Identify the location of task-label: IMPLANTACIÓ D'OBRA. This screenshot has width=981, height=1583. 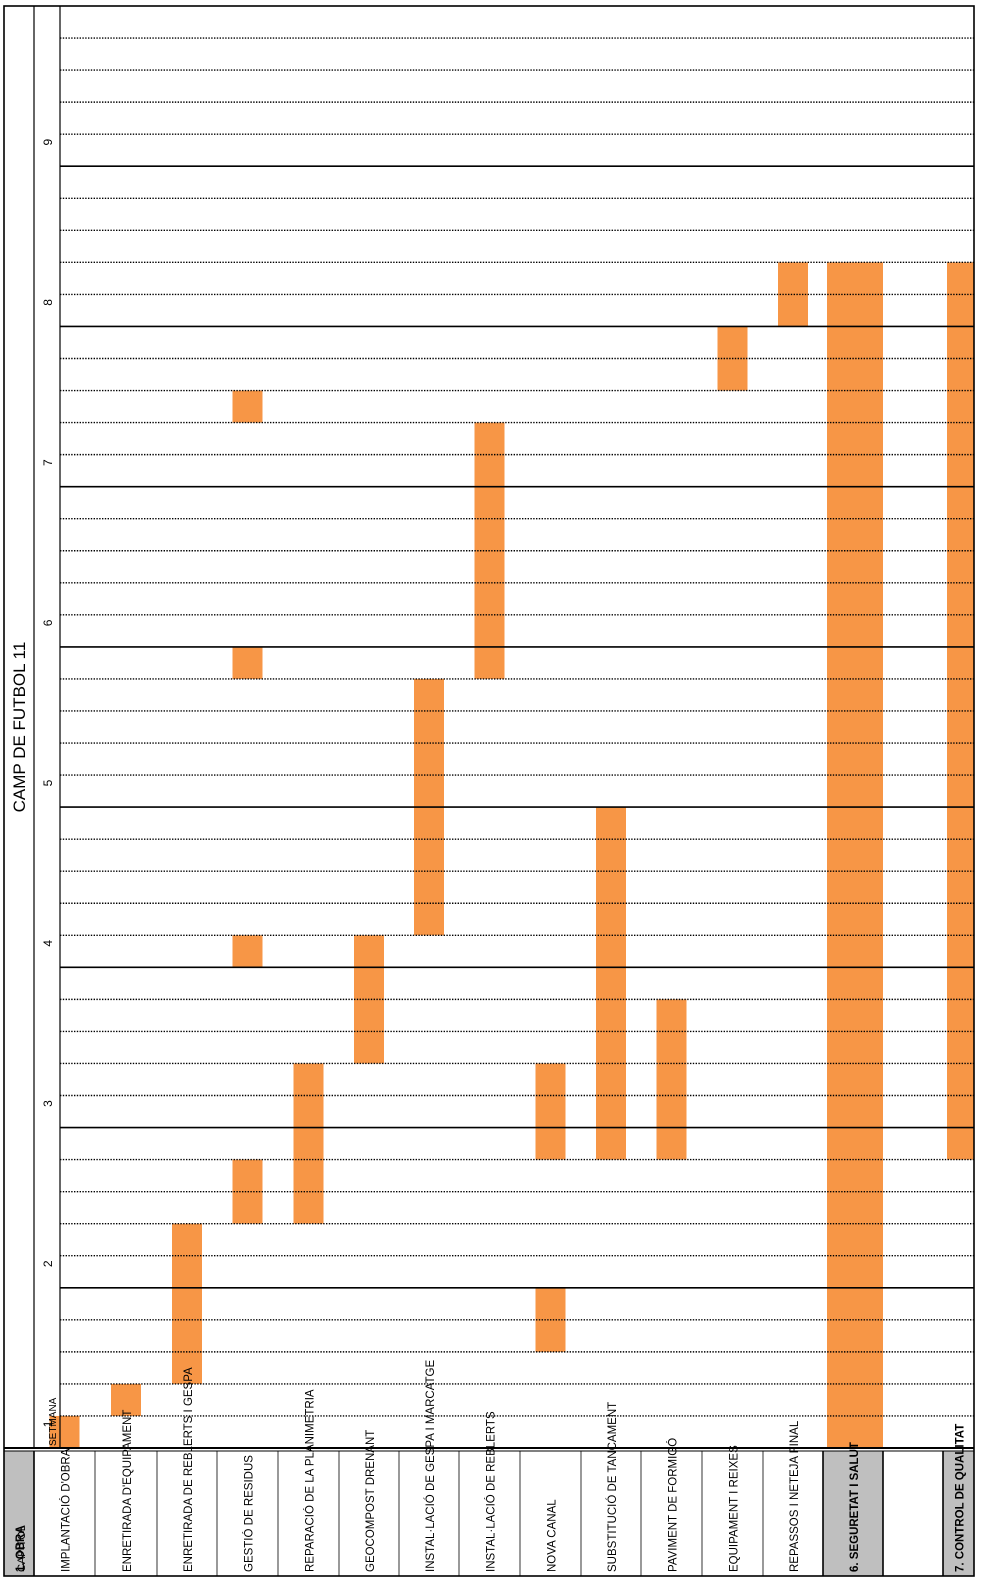
(66, 1510).